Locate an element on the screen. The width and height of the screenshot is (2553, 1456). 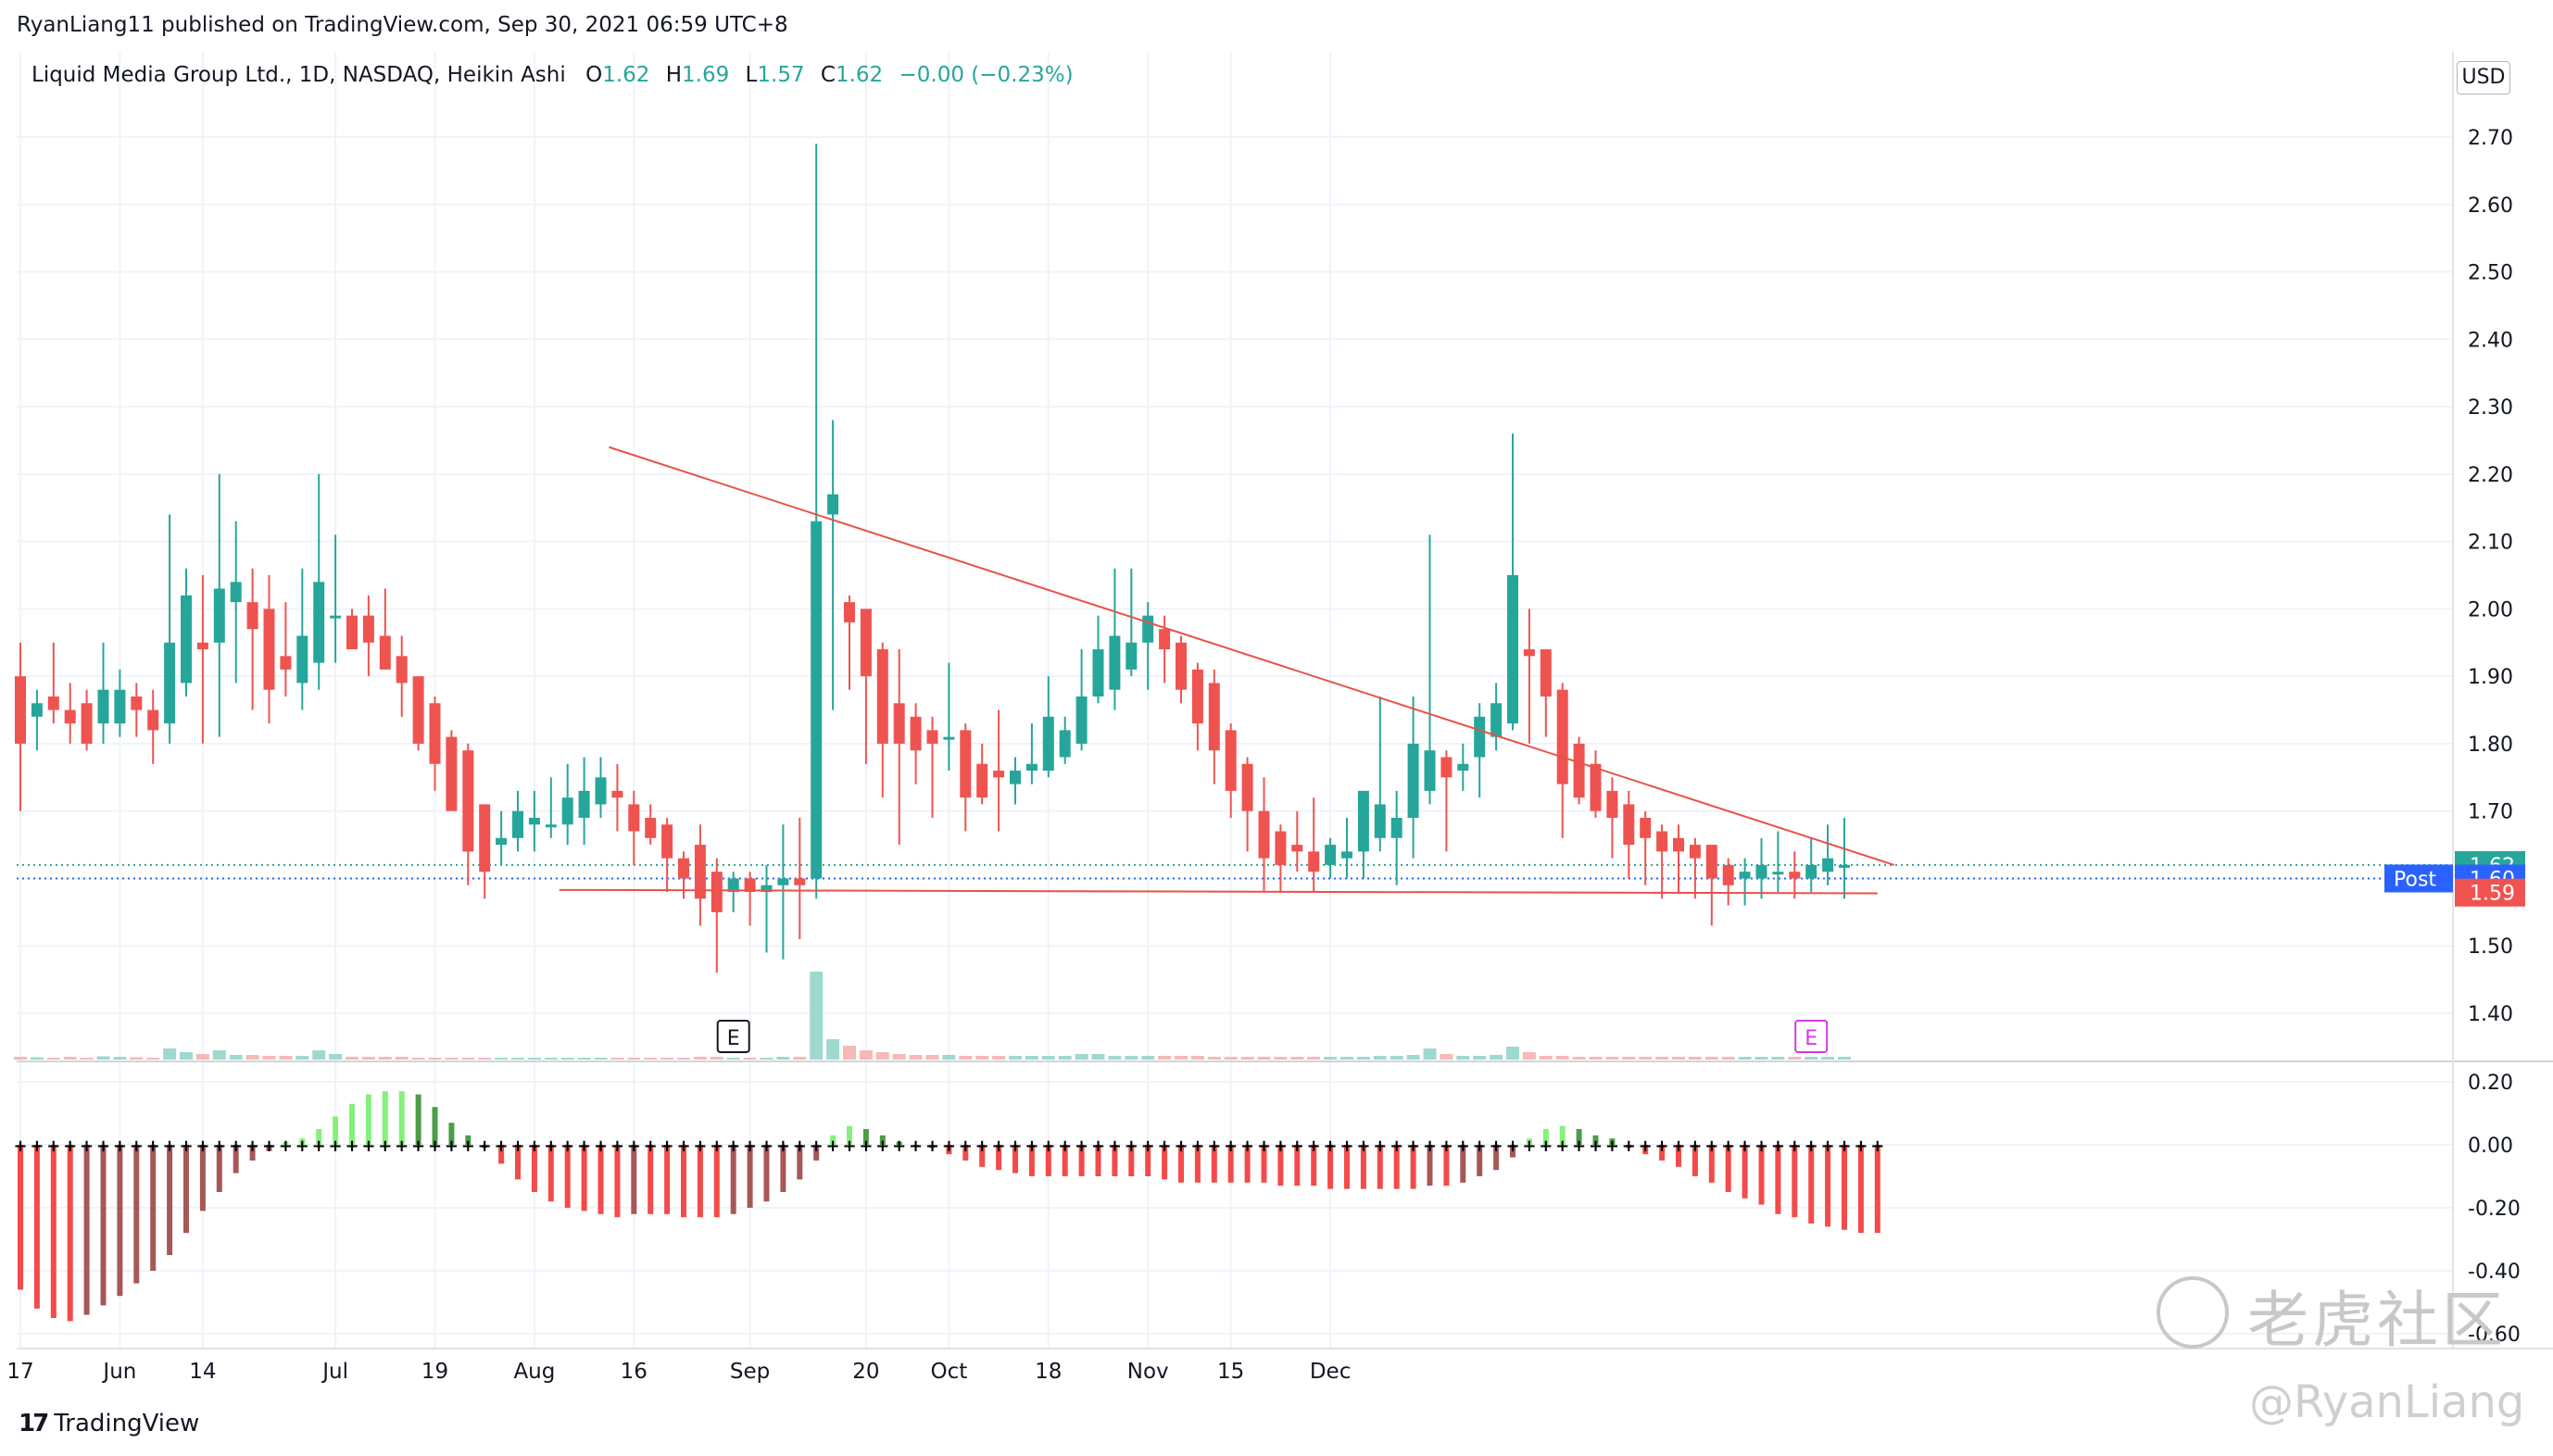
time-tick-label: Jun is located at coordinates (119, 1372).